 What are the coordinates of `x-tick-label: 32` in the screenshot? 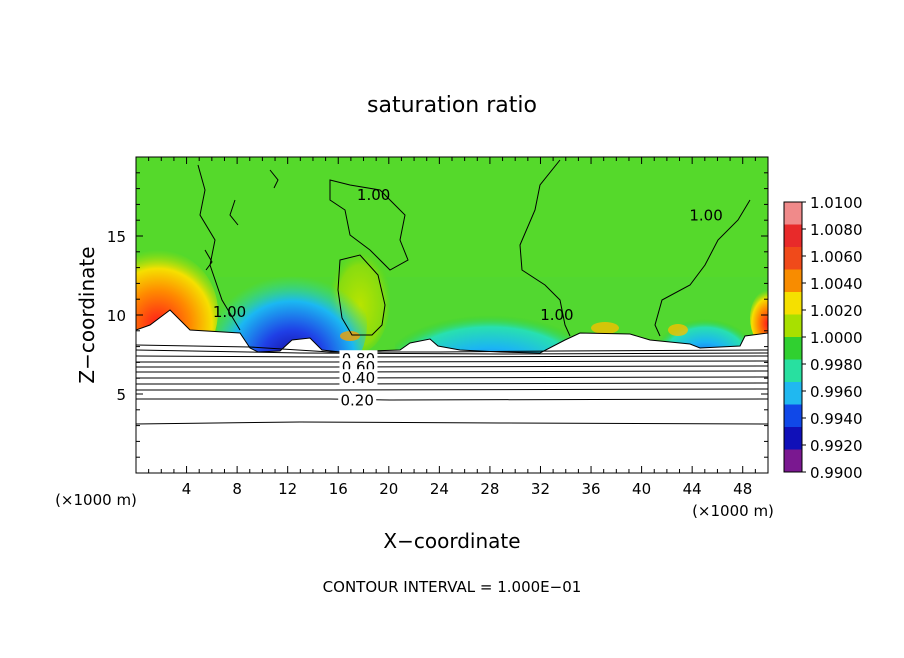 It's located at (540, 489).